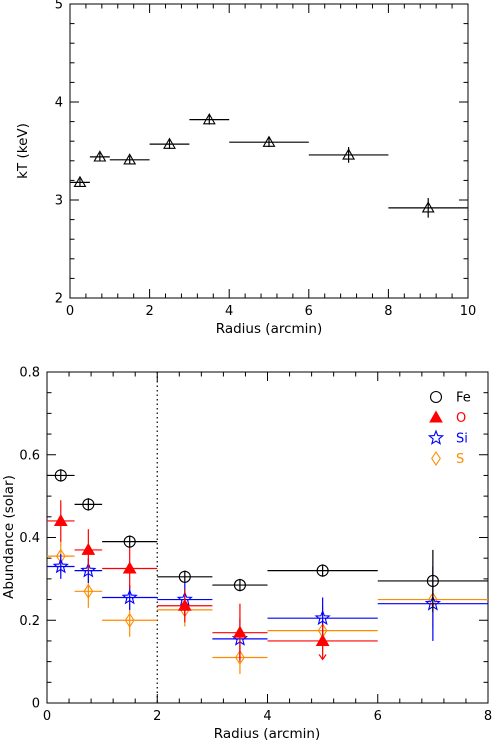 The image size is (494, 744). I want to click on bottom-x-tick-label: 8, so click(488, 716).